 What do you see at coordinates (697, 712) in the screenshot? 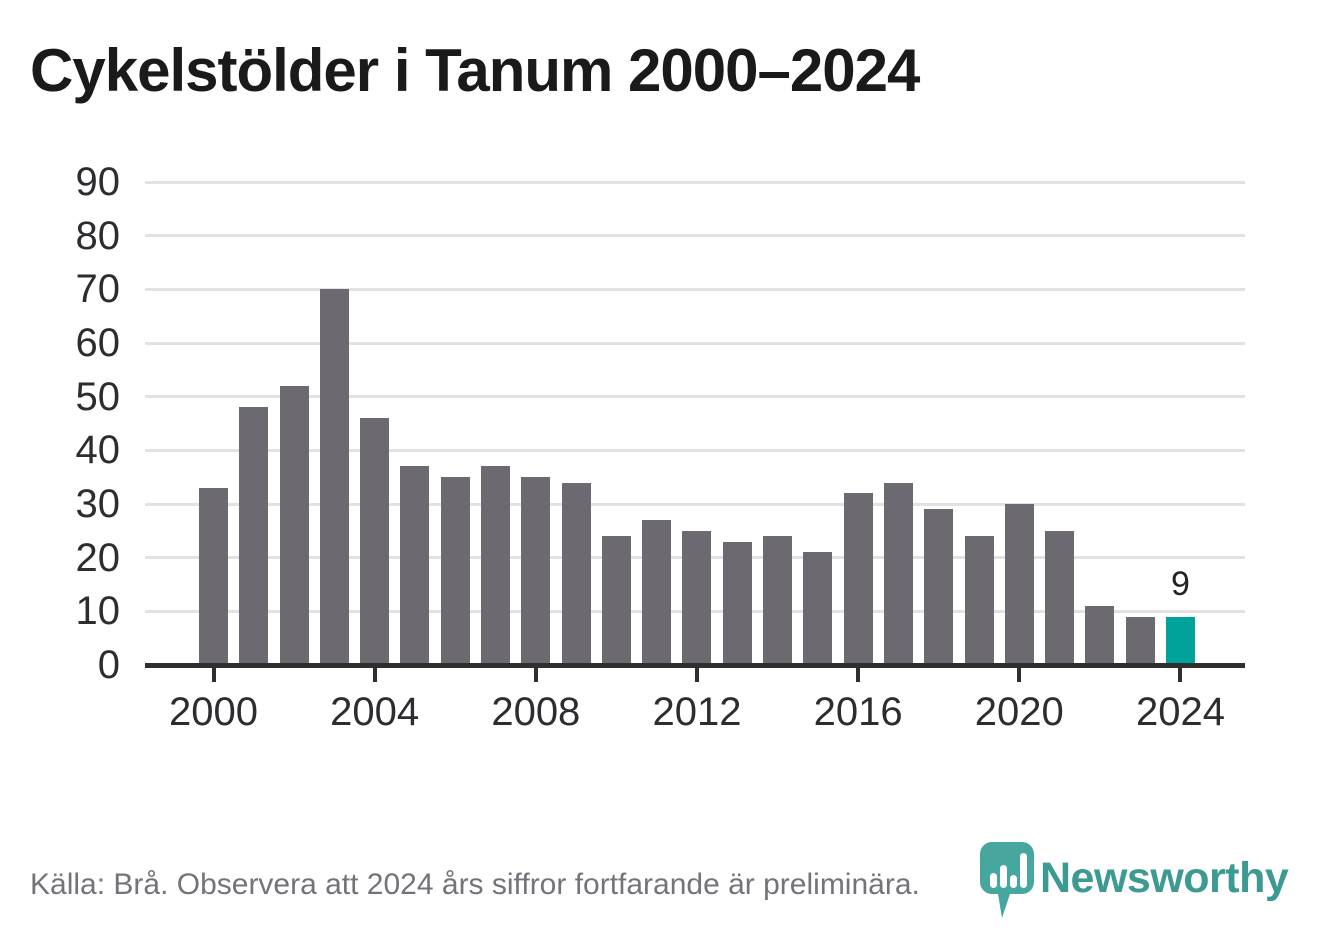
I see `x-axis-label: 2012` at bounding box center [697, 712].